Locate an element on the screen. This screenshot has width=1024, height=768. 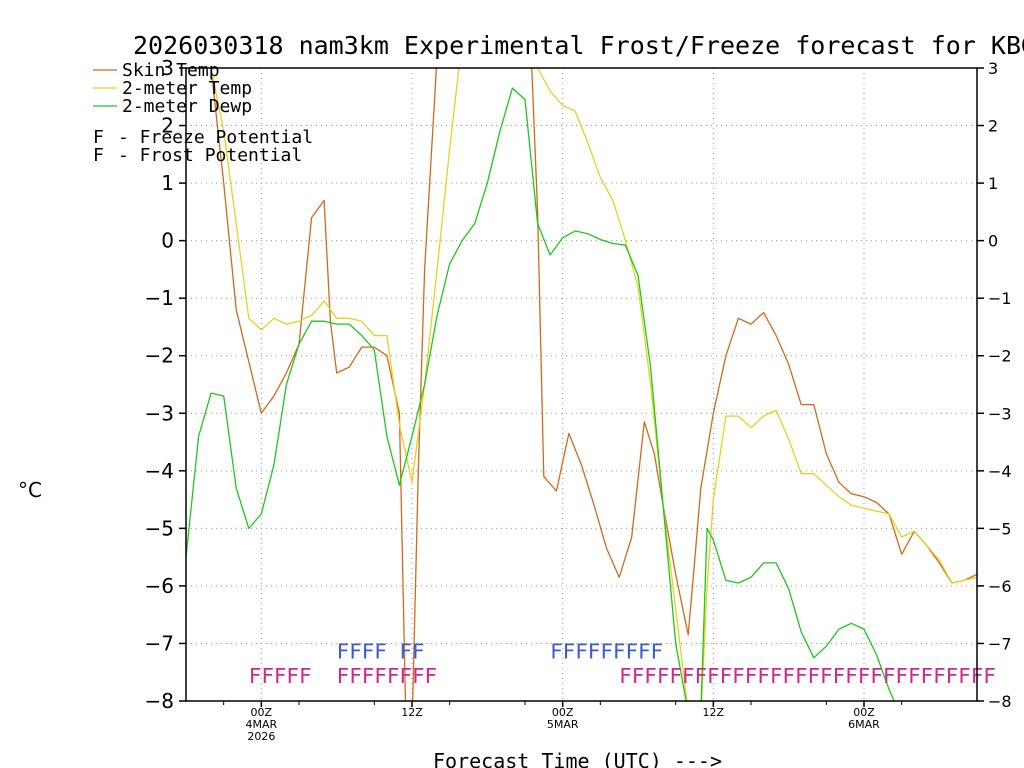
freeze-potential-marker: FFFFFFFFFFFFFFFFFFFFFFFFFFFFFF is located at coordinates (807, 676).